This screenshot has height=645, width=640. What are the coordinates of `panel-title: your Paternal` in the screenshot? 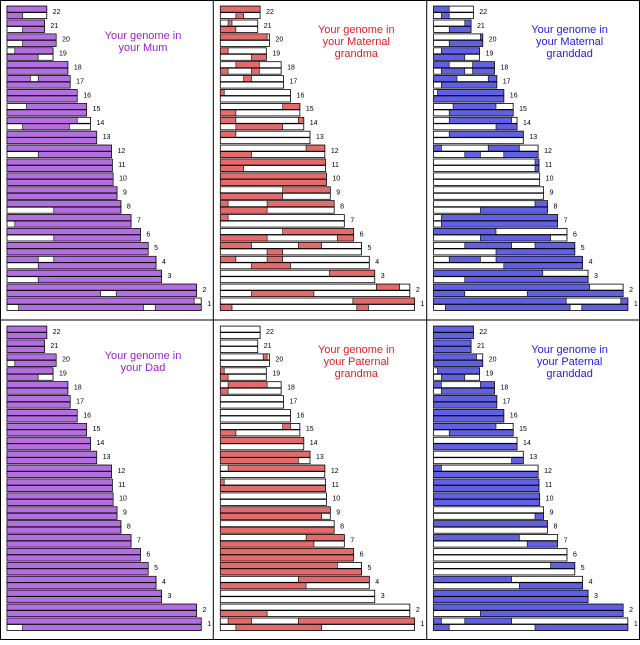 It's located at (569, 362).